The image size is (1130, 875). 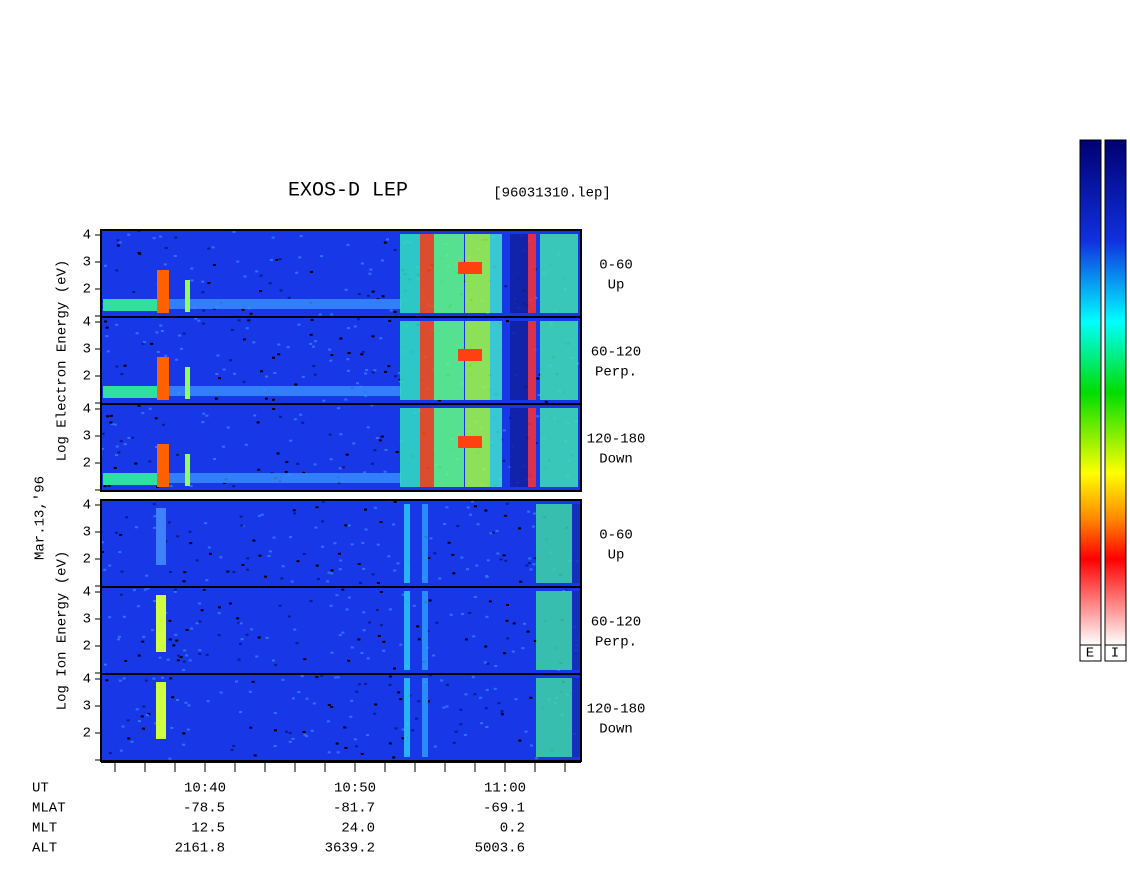 What do you see at coordinates (505, 789) in the screenshot?
I see `ephemeris-value: 11:00` at bounding box center [505, 789].